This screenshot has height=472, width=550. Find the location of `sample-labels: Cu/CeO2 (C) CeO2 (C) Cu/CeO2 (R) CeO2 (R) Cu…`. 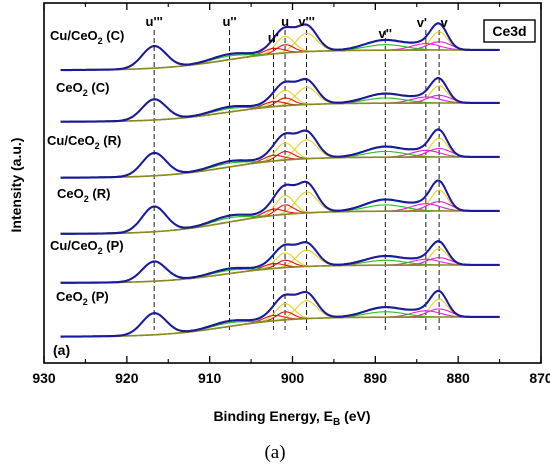

sample-labels: Cu/CeO2 (C) CeO2 (C) Cu/CeO2 (R) CeO2 (R) Cu… is located at coordinates (85, 167).